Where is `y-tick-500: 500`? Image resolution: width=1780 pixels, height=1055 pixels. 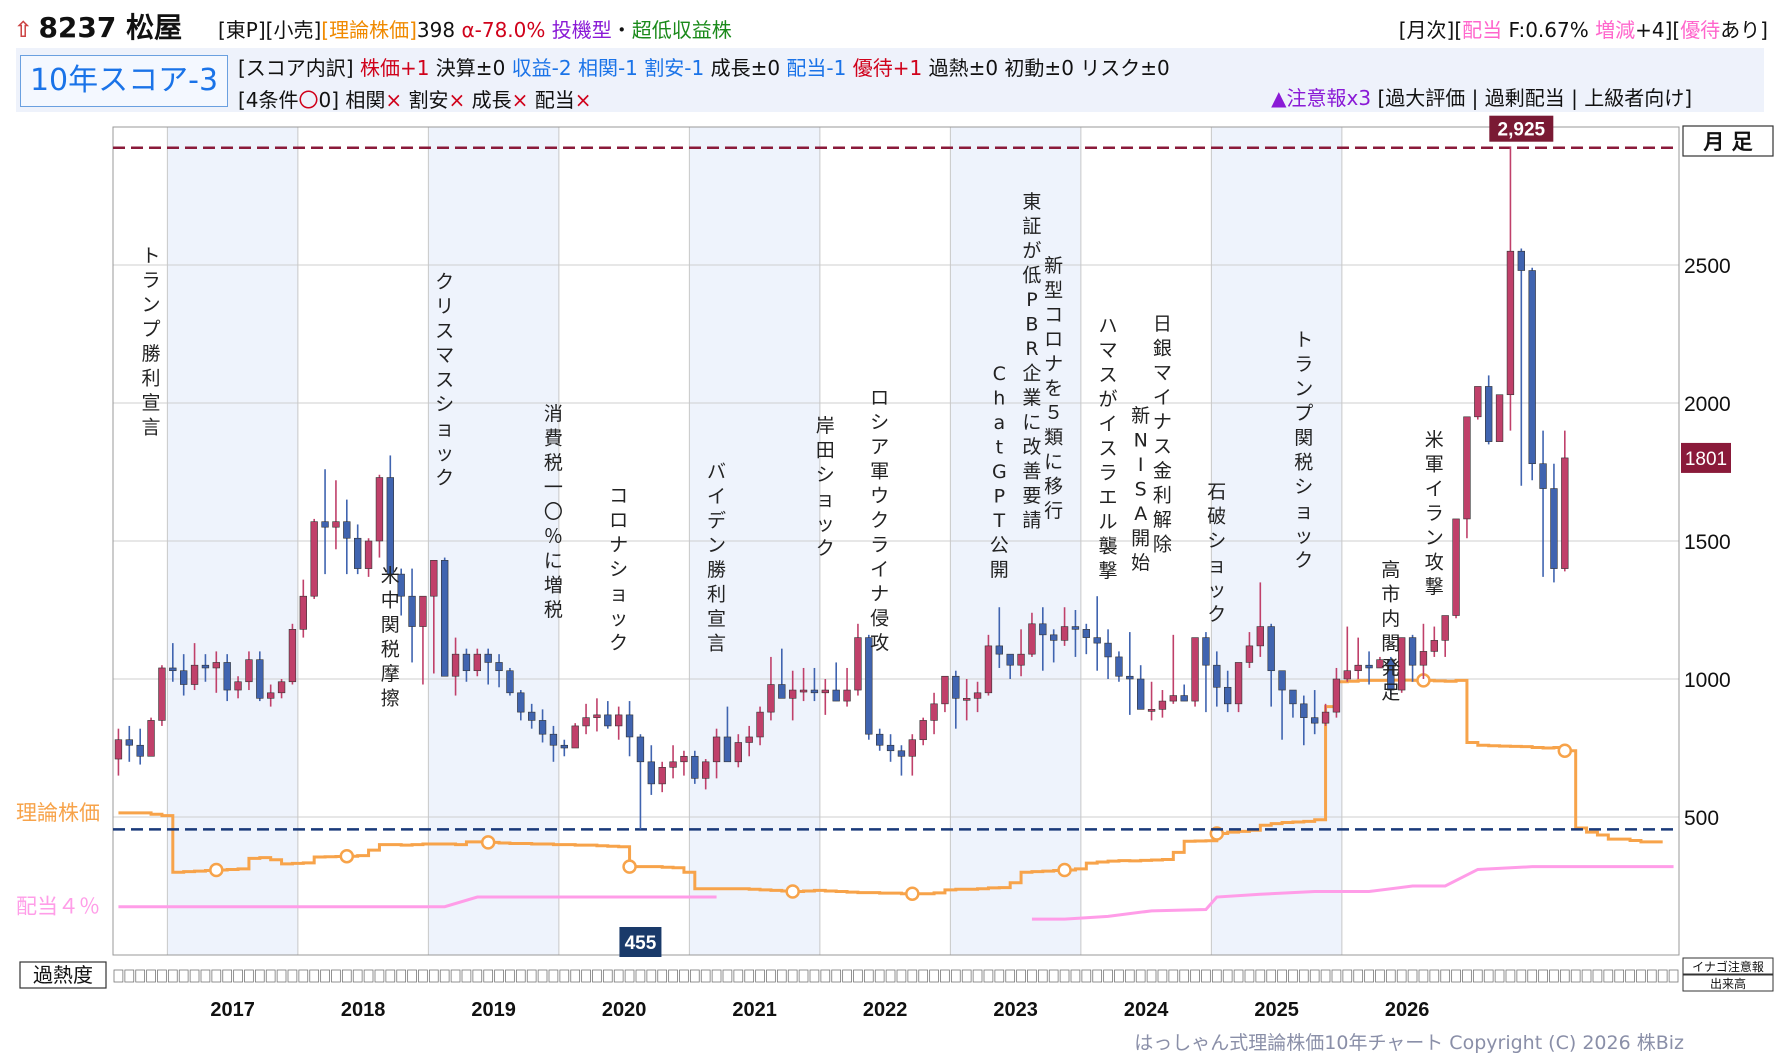
y-tick-500: 500 is located at coordinates (1701, 818).